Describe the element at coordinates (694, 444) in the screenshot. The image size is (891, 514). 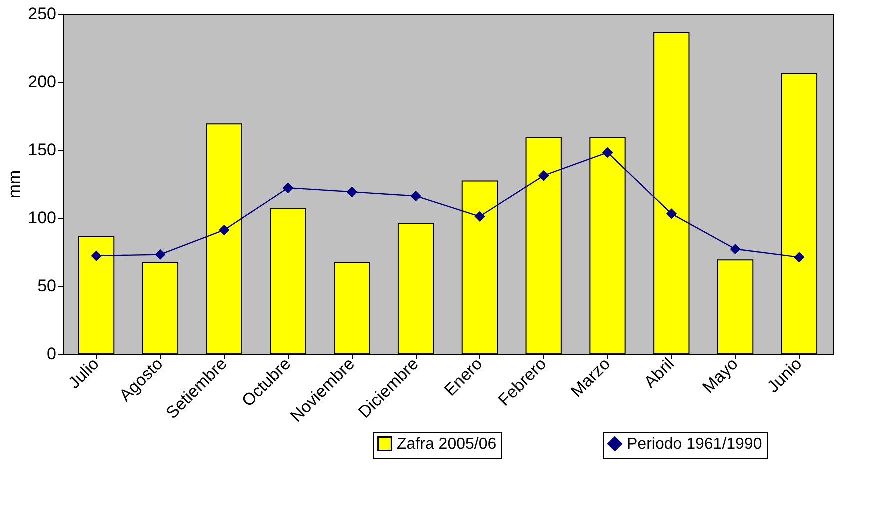
I see `legend-label: Periodo 1961/1990` at that location.